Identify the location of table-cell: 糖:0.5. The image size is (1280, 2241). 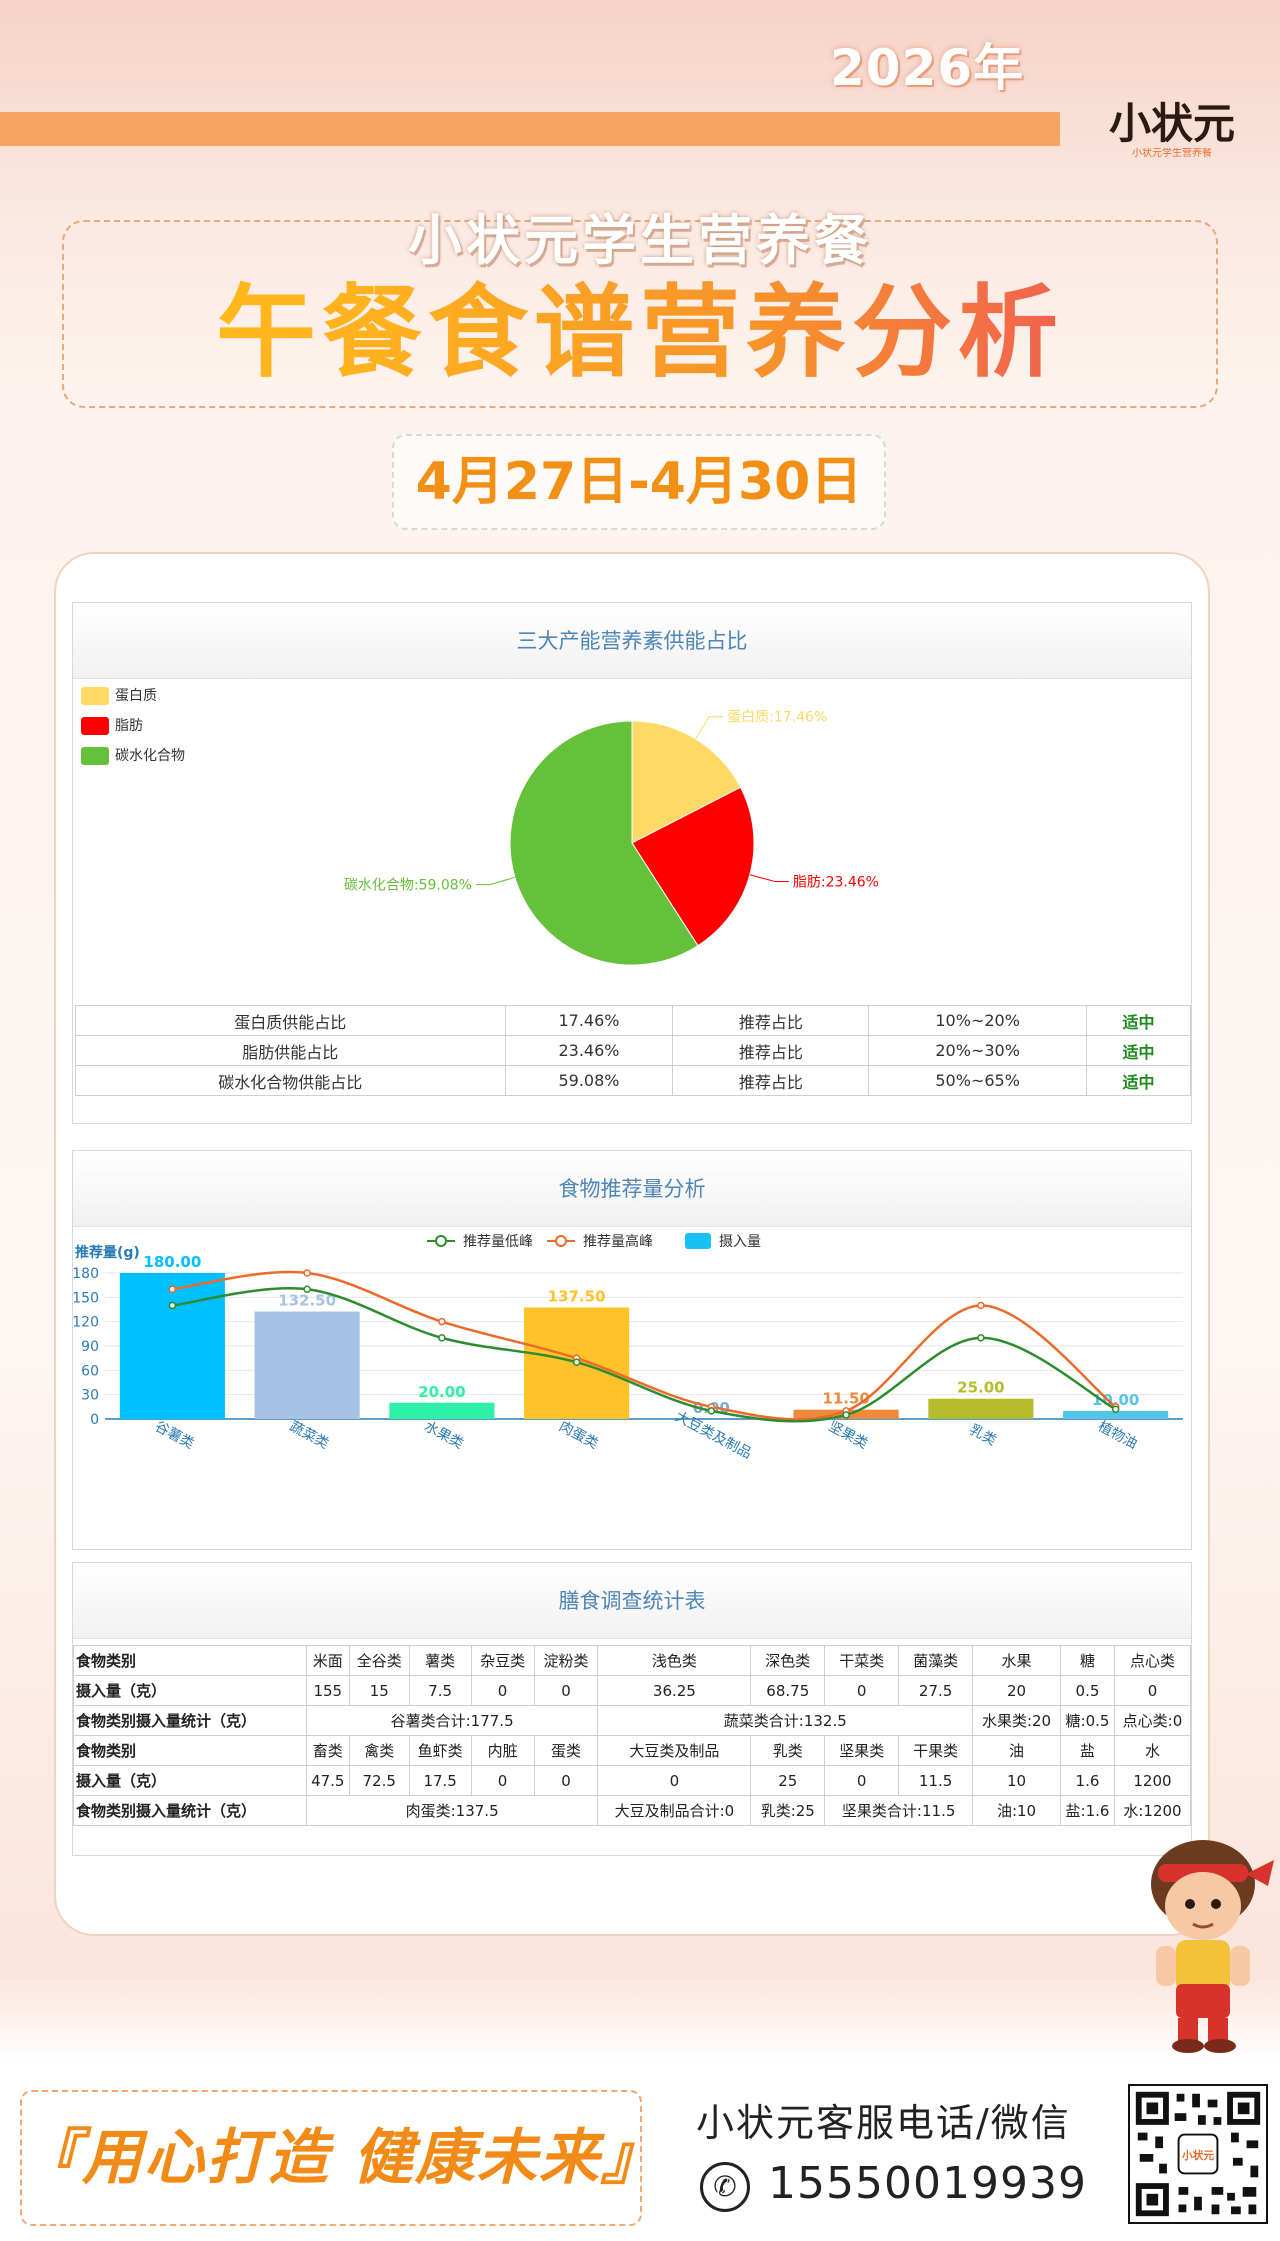
(1087, 1720).